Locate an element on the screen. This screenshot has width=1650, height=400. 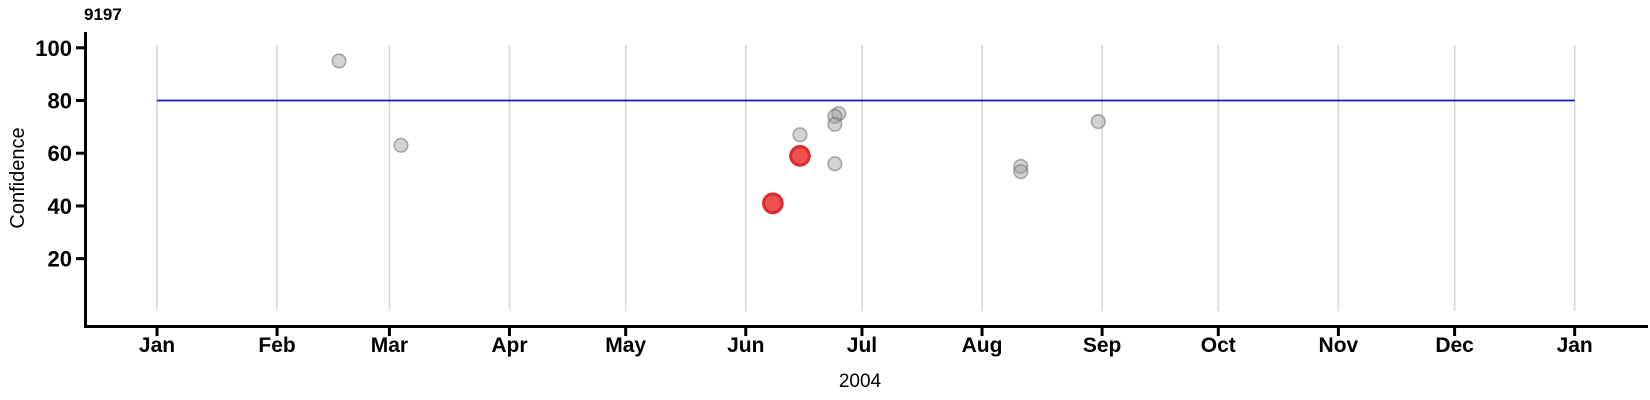
x-tick-label: Sep is located at coordinates (1102, 345).